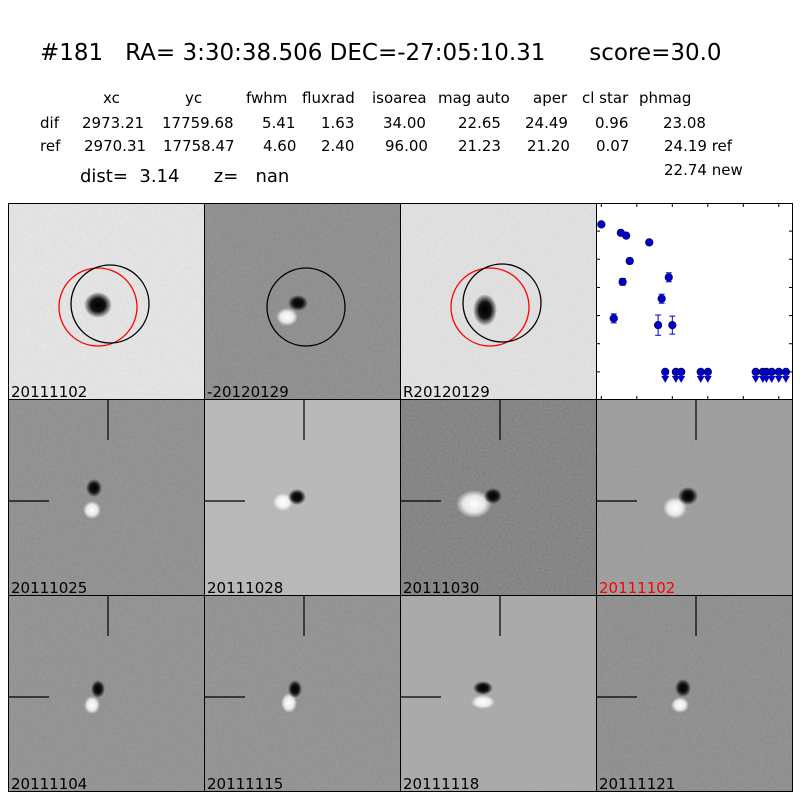  Describe the element at coordinates (279, 123) in the screenshot. I see `dif-fwhm: 5.41` at that location.